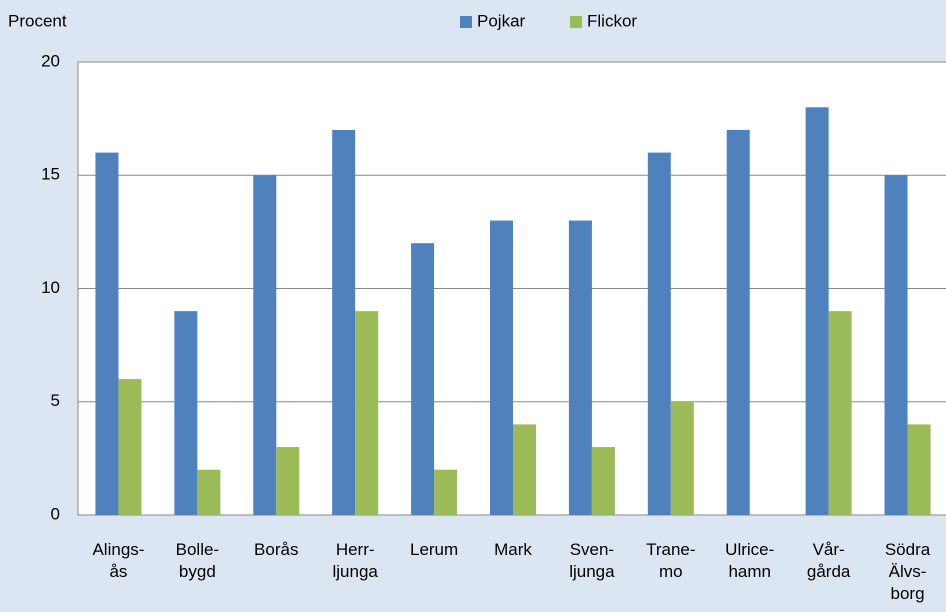  What do you see at coordinates (55, 400) in the screenshot?
I see `y-tick-label: 5` at bounding box center [55, 400].